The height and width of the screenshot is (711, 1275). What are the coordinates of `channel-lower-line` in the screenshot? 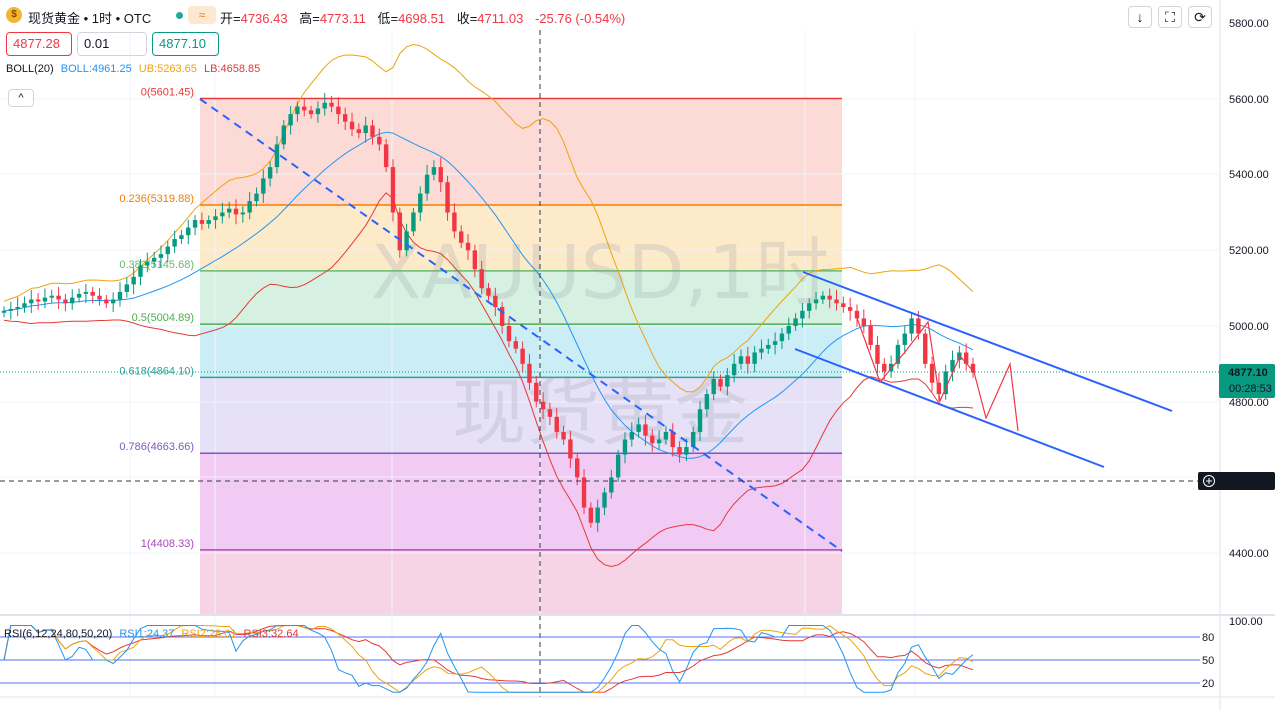 It's located at (949, 408).